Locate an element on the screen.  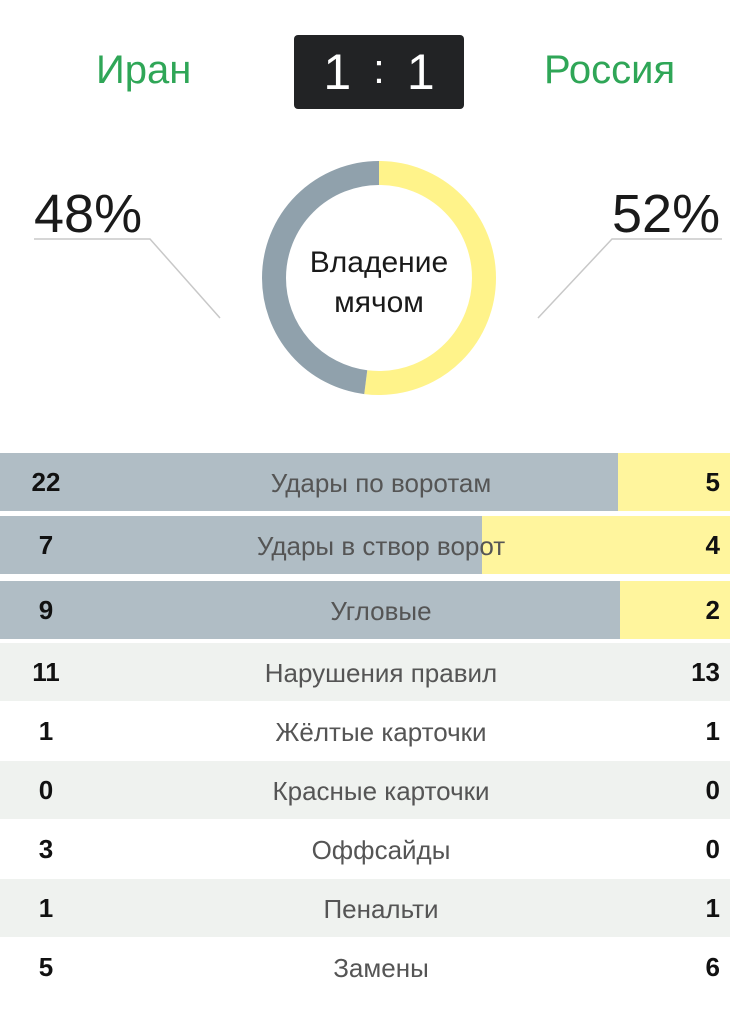
stat-label: Нарушения правил is located at coordinates (381, 673).